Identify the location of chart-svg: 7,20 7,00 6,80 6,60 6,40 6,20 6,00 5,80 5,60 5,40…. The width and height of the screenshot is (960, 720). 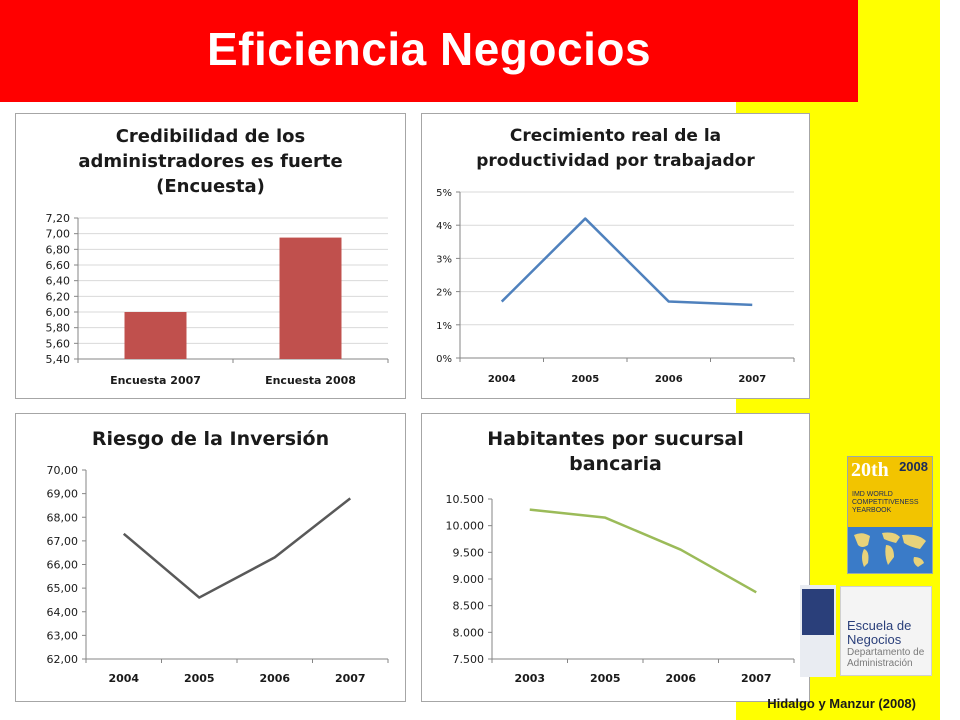
(217, 299).